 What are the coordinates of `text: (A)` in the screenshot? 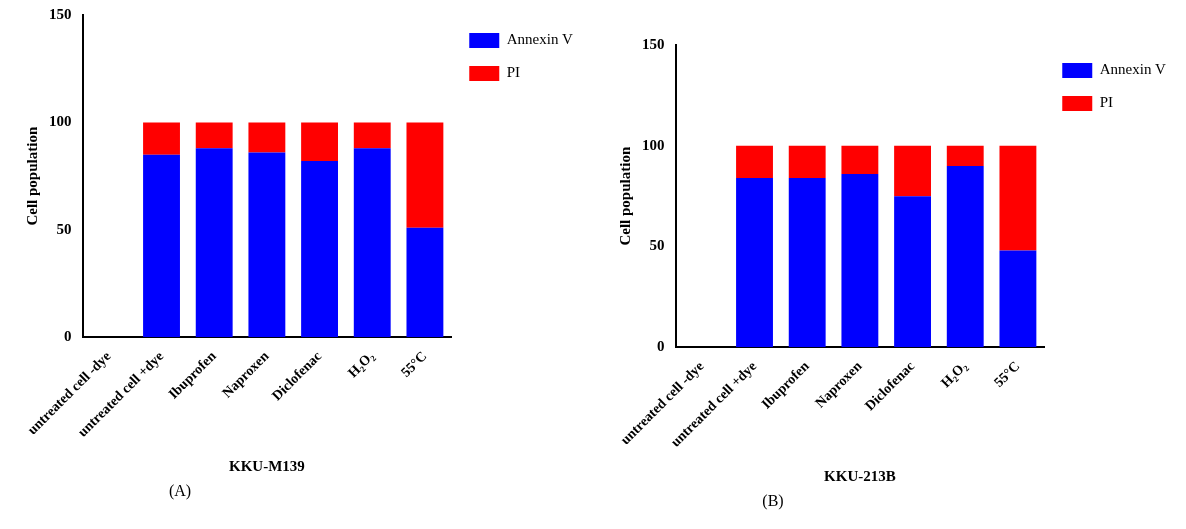 It's located at (180, 491).